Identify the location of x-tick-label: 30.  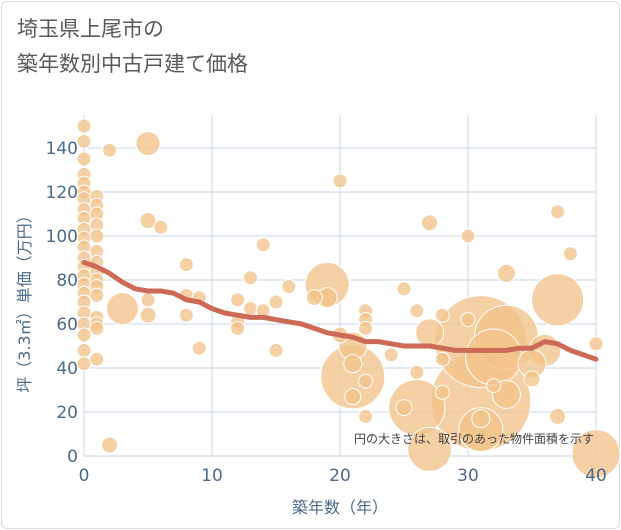
(468, 476).